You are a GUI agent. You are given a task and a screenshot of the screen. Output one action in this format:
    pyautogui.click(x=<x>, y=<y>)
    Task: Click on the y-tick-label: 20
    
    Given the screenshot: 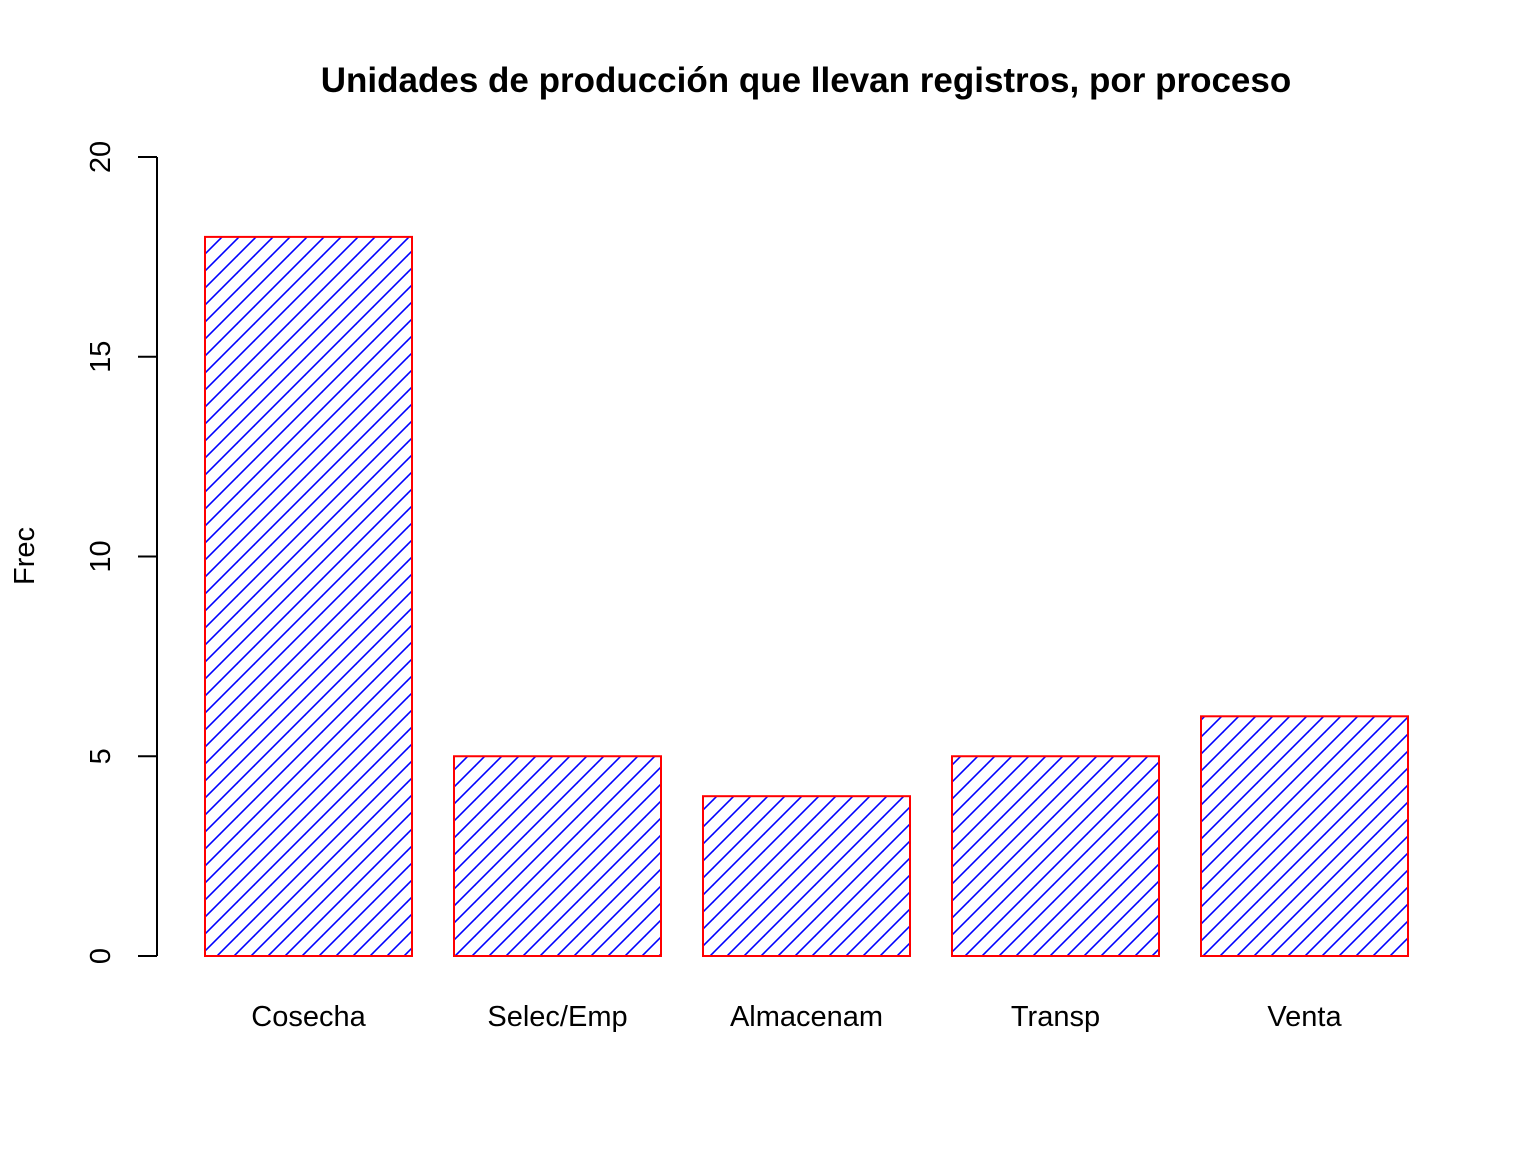 What is the action you would take?
    pyautogui.click(x=101, y=157)
    